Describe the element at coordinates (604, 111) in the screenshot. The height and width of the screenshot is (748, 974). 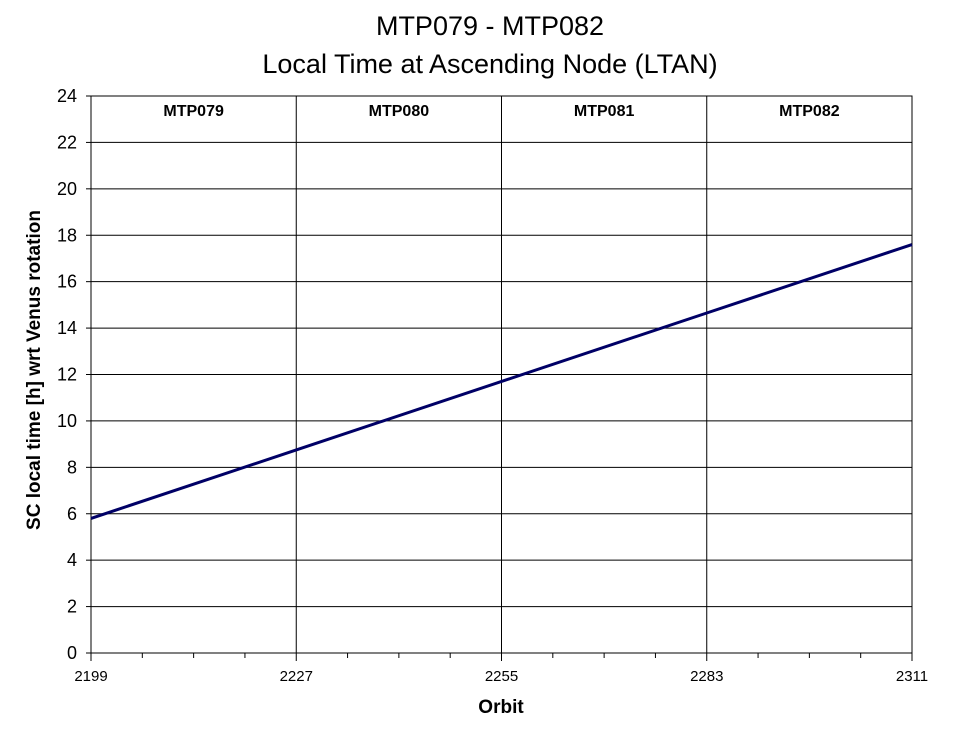
I see `section-label: MTP081` at that location.